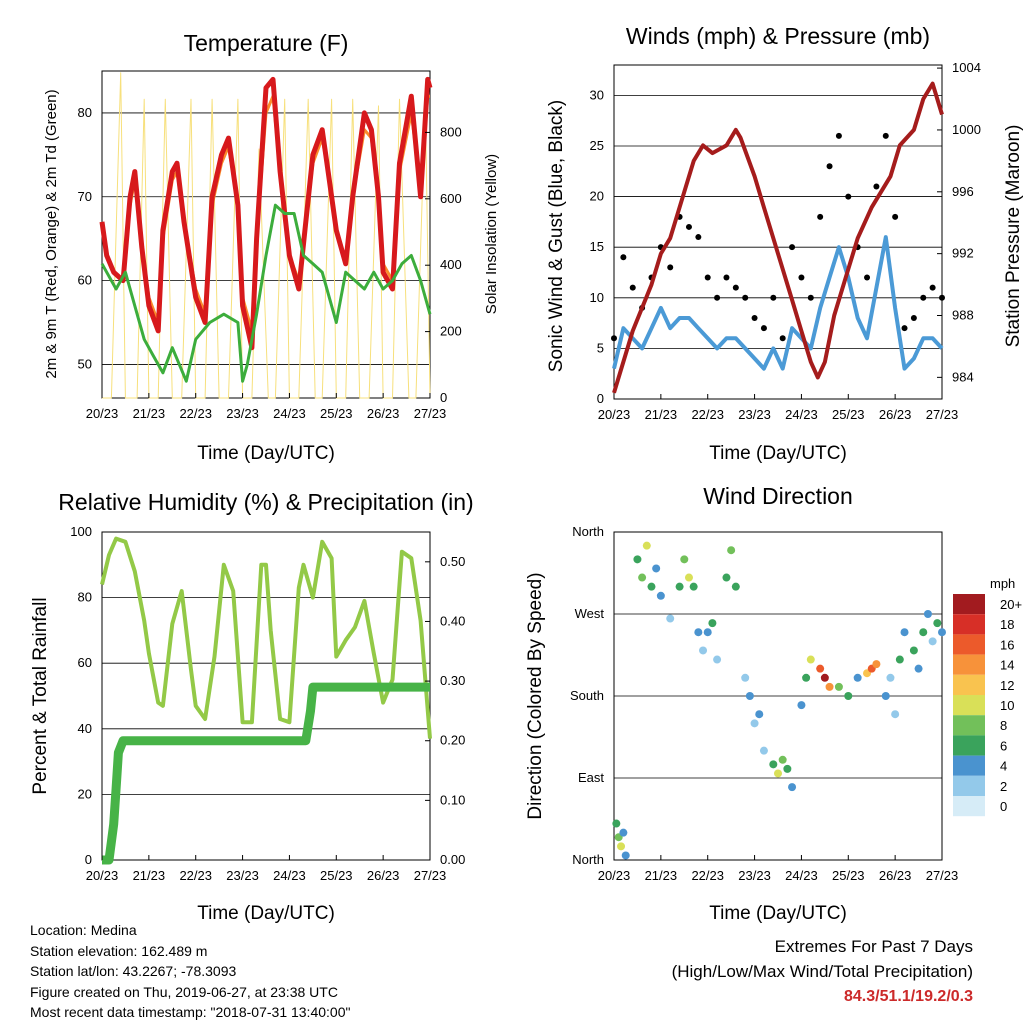 The width and height of the screenshot is (1024, 1024). What do you see at coordinates (1007, 685) in the screenshot?
I see `legend-label: 12` at bounding box center [1007, 685].